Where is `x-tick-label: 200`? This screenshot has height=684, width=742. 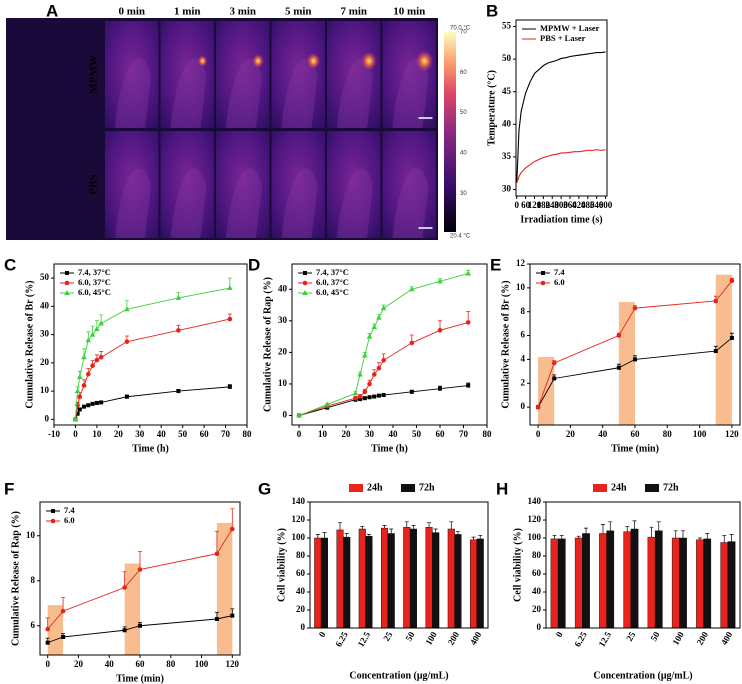 x-tick-label: 200 is located at coordinates (454, 638).